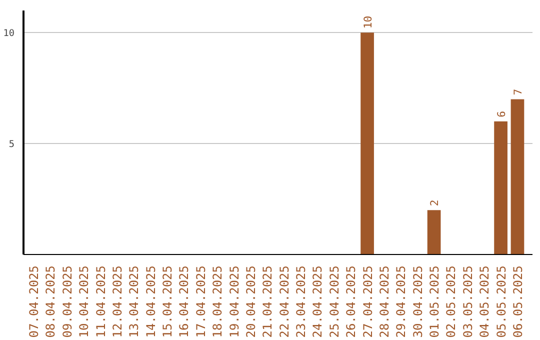  What do you see at coordinates (485, 301) in the screenshot?
I see `x-tick-label: 04.05.2025` at bounding box center [485, 301].